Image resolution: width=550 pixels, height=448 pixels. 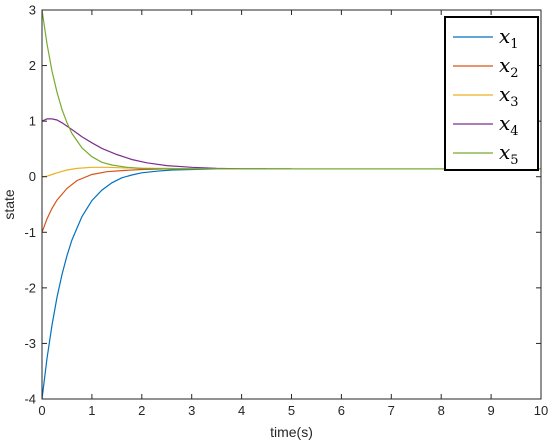 What do you see at coordinates (441, 410) in the screenshot?
I see `x-tick-label: 8` at bounding box center [441, 410].